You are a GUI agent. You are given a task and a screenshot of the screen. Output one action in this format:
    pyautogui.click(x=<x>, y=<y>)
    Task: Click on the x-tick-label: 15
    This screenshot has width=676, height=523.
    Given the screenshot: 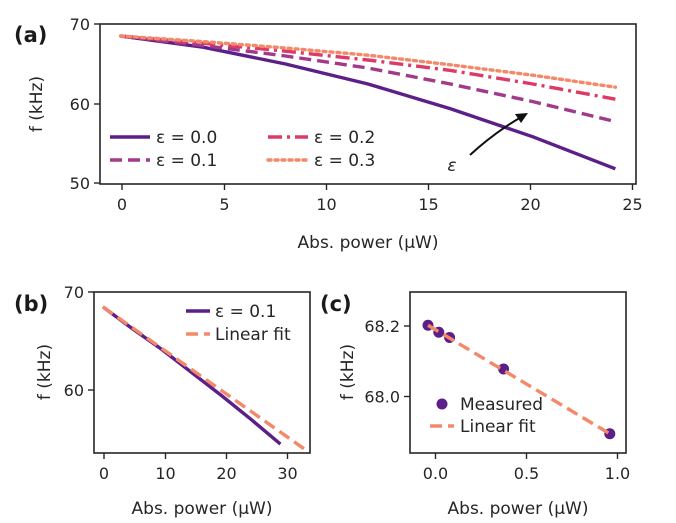 What is the action you would take?
    pyautogui.click(x=428, y=204)
    